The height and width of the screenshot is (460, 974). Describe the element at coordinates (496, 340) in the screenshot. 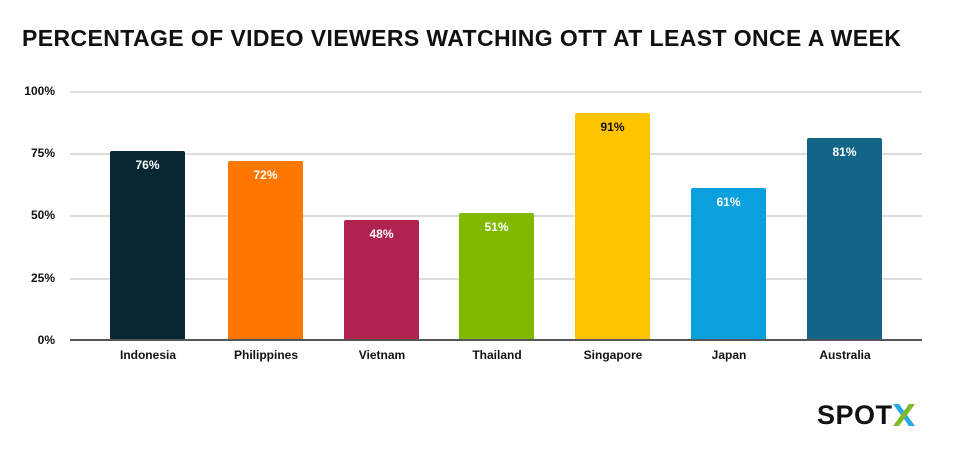

I see `x-axis-line` at that location.